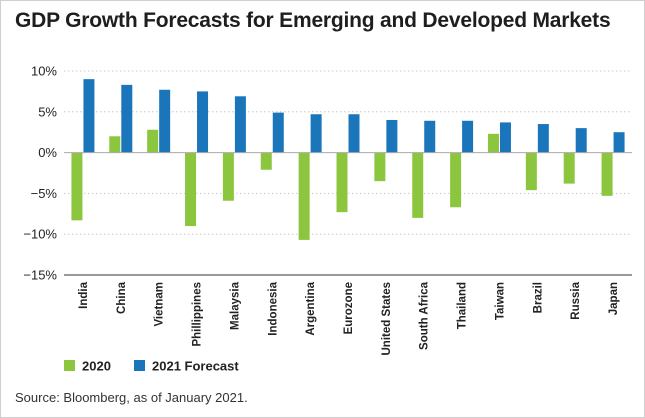  I want to click on category-label: Phillippines, so click(198, 314).